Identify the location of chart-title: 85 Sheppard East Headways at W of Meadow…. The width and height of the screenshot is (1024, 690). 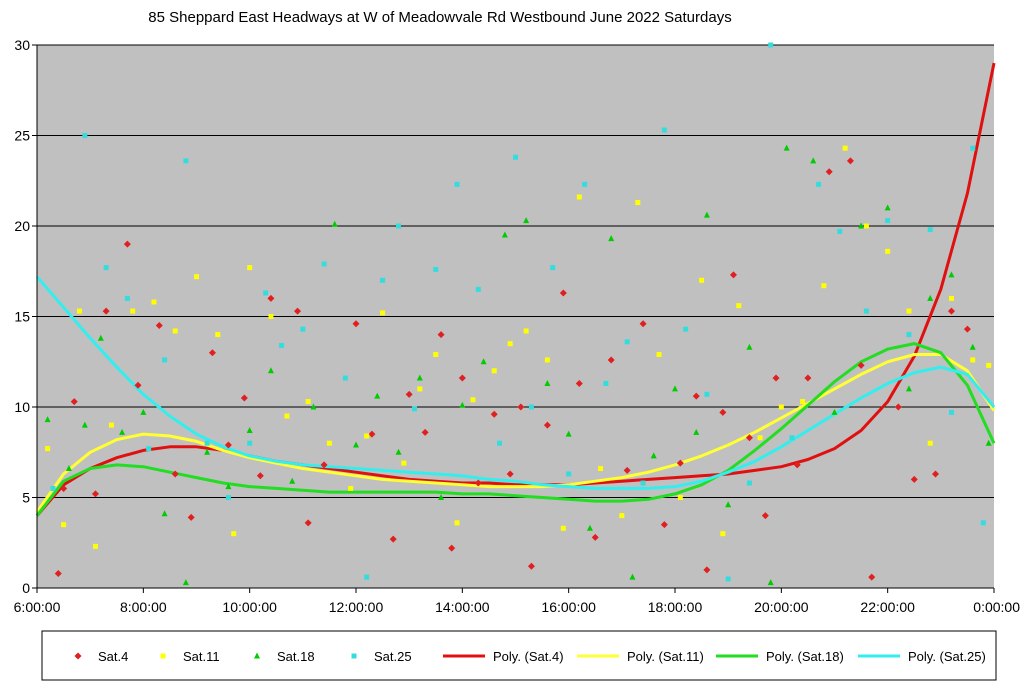
(439, 17).